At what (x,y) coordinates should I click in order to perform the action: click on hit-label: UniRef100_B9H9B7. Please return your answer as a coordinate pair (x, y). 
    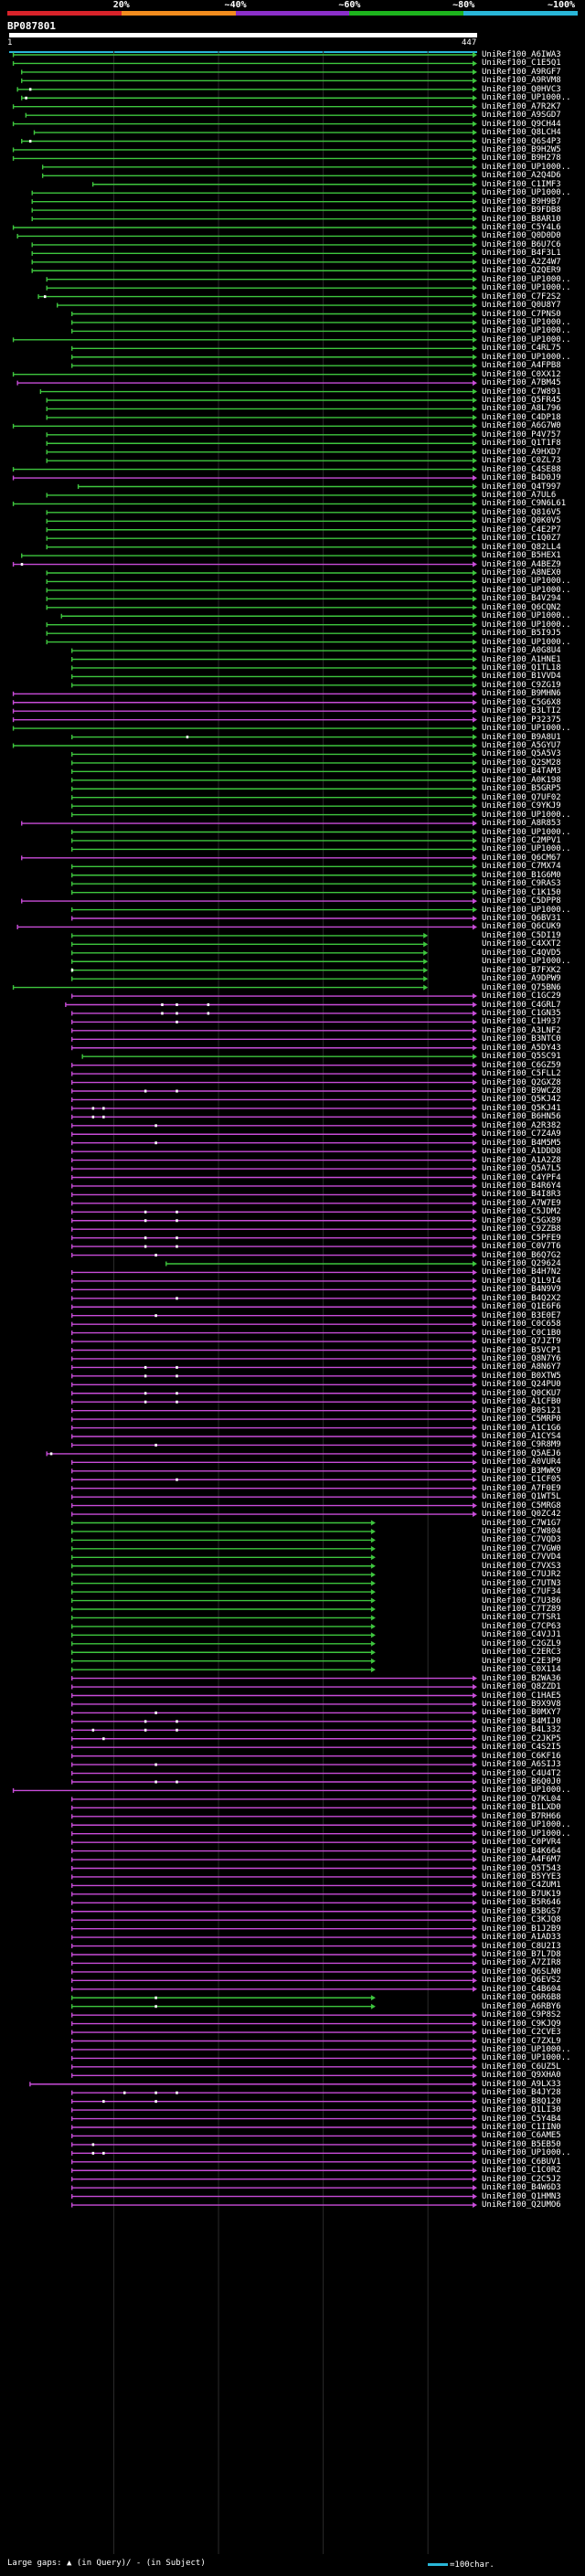
    Looking at the image, I should click on (521, 201).